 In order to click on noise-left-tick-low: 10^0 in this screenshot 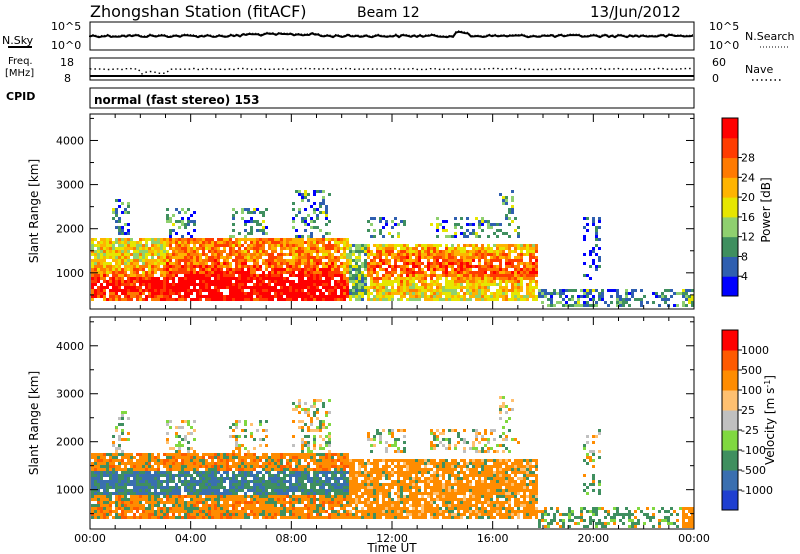, I will do `click(66, 45)`.